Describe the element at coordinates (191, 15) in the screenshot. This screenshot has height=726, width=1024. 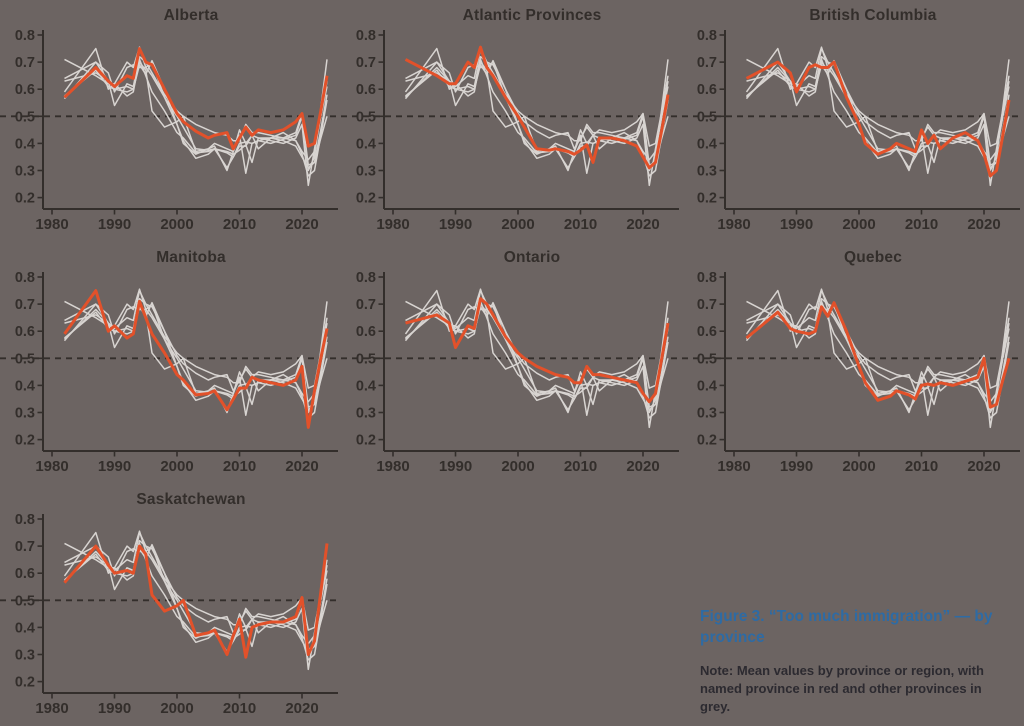
I see `panel-title-alberta: Alberta` at that location.